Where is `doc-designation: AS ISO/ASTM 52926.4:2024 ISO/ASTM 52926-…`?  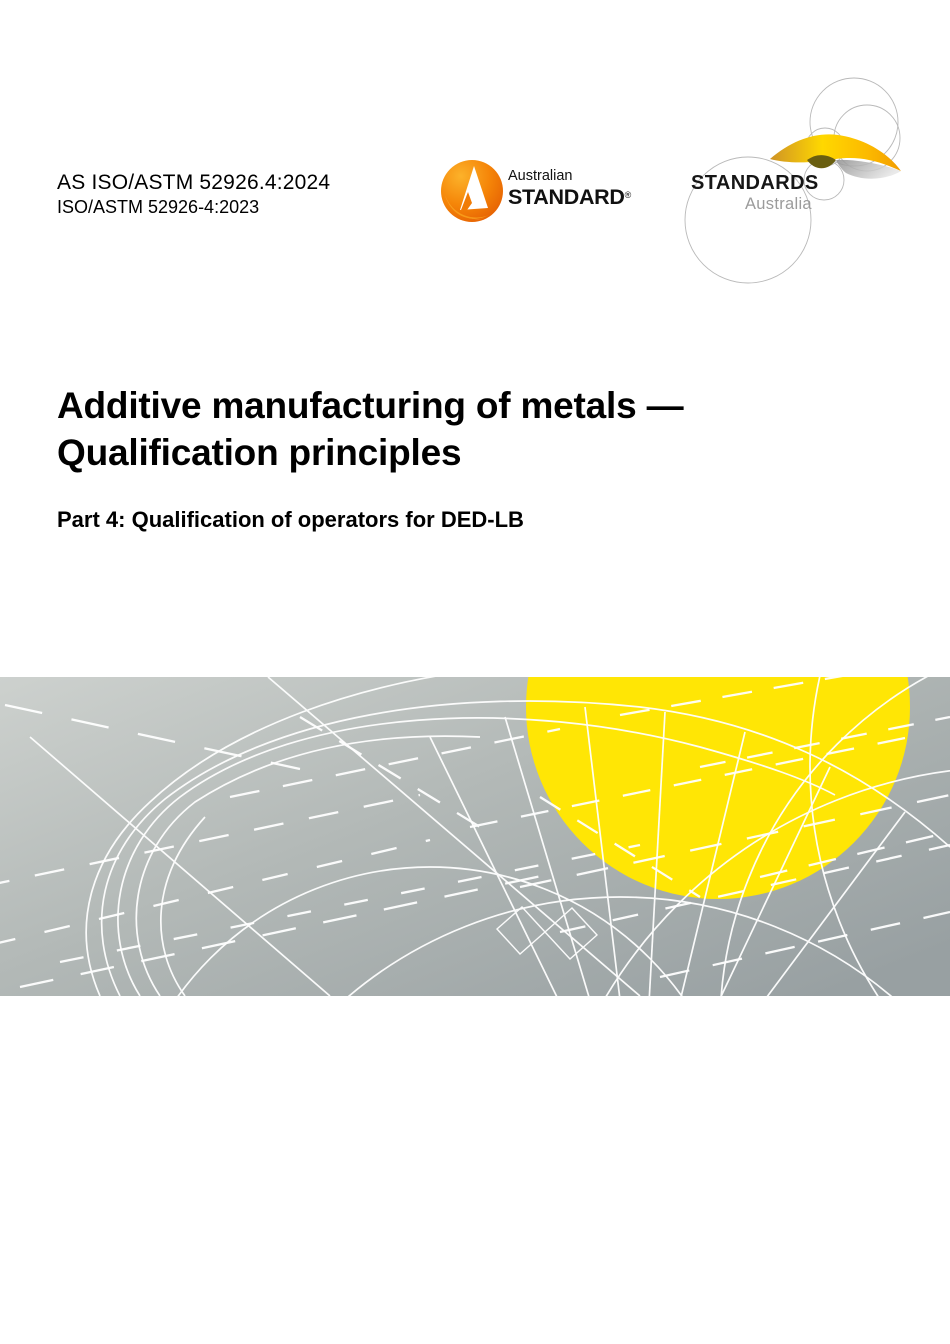
doc-designation: AS ISO/ASTM 52926.4:2024 ISO/ASTM 52926-… is located at coordinates (193, 194).